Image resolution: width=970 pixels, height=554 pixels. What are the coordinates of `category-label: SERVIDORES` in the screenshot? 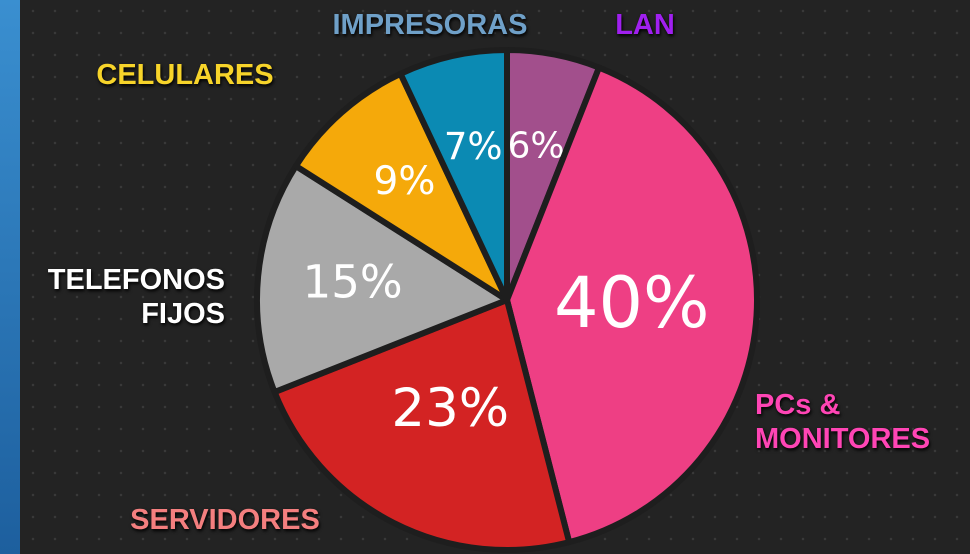 It's located at (225, 520).